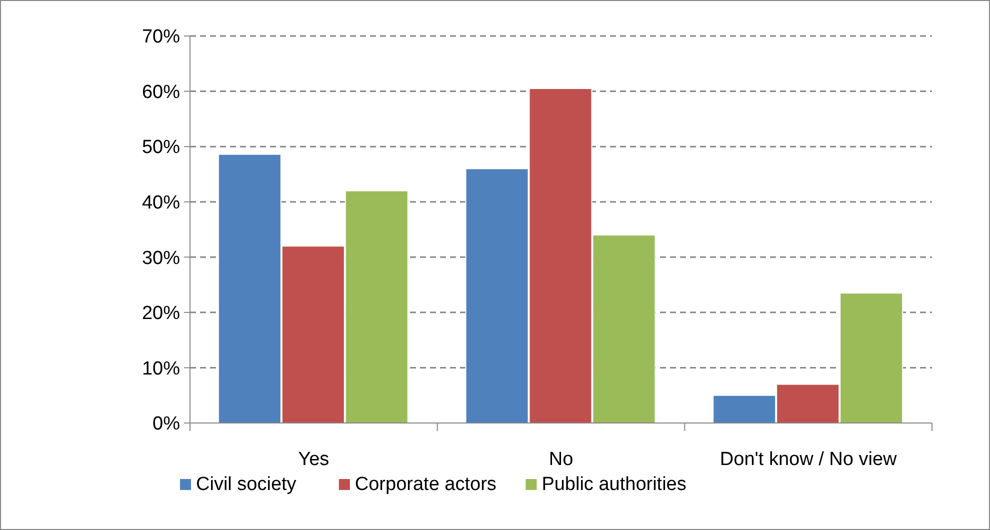 This screenshot has height=530, width=990. I want to click on x-tick-label: No, so click(561, 459).